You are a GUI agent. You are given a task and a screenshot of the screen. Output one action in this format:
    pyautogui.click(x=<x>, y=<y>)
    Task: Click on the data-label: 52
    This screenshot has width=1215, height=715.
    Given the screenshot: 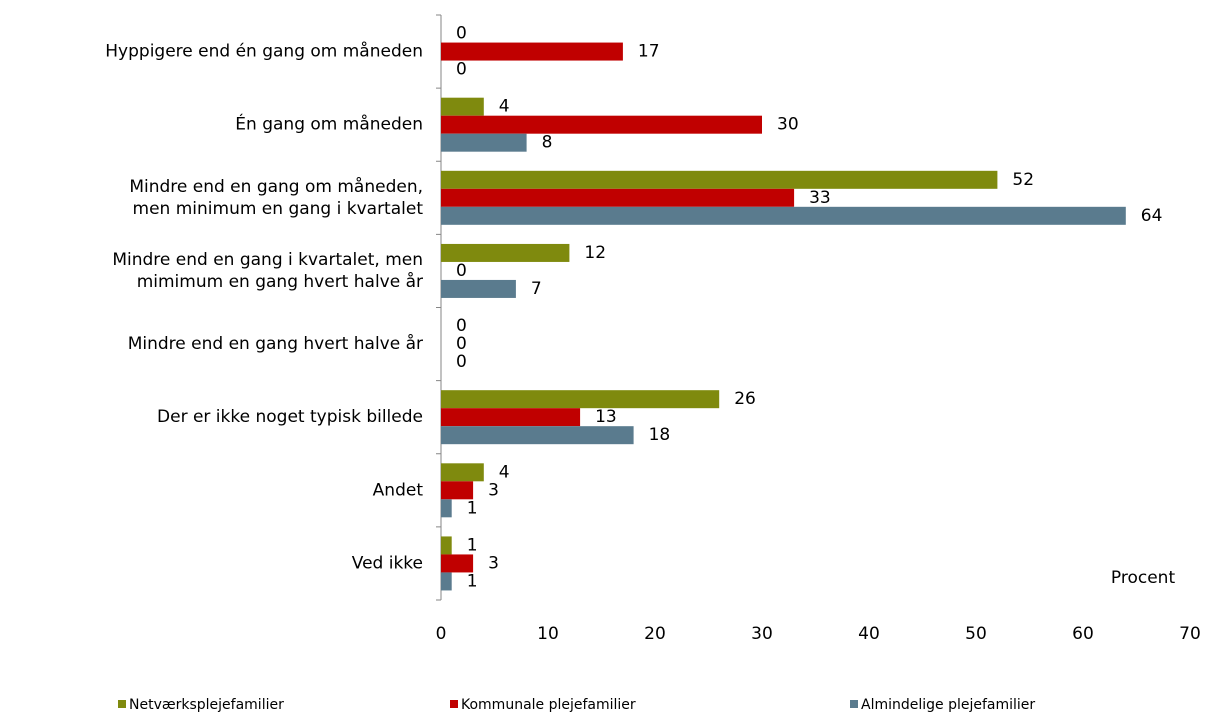 What is the action you would take?
    pyautogui.click(x=1023, y=180)
    